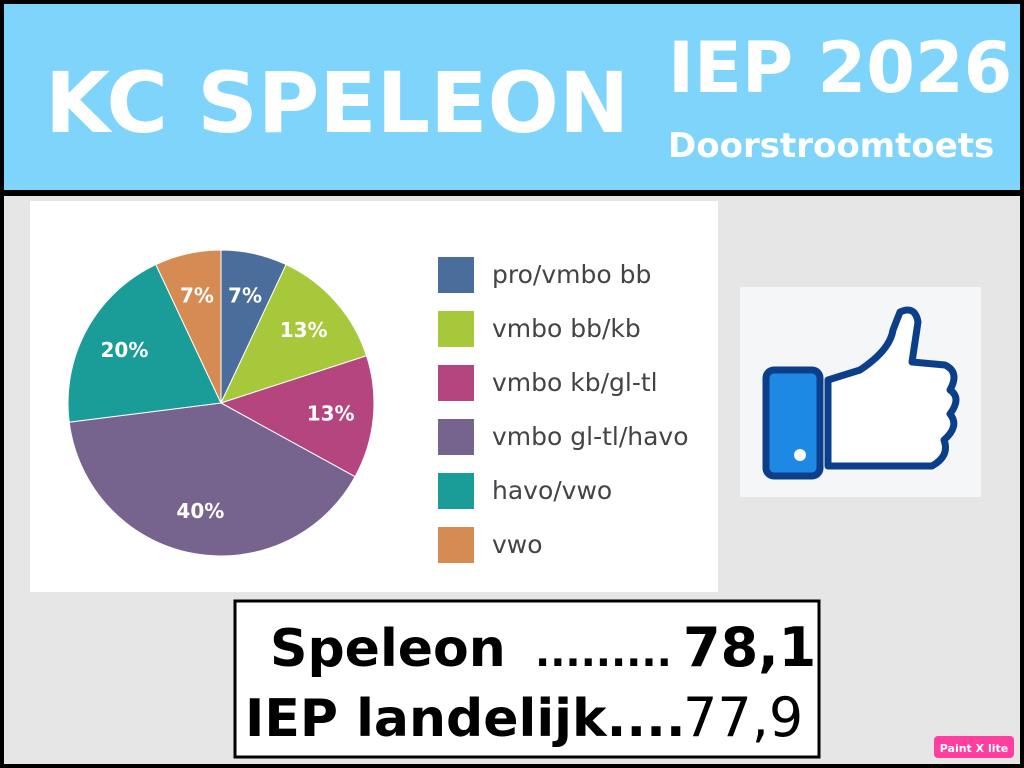 The height and width of the screenshot is (768, 1024). I want to click on thumbs-up-icon, so click(860, 392).